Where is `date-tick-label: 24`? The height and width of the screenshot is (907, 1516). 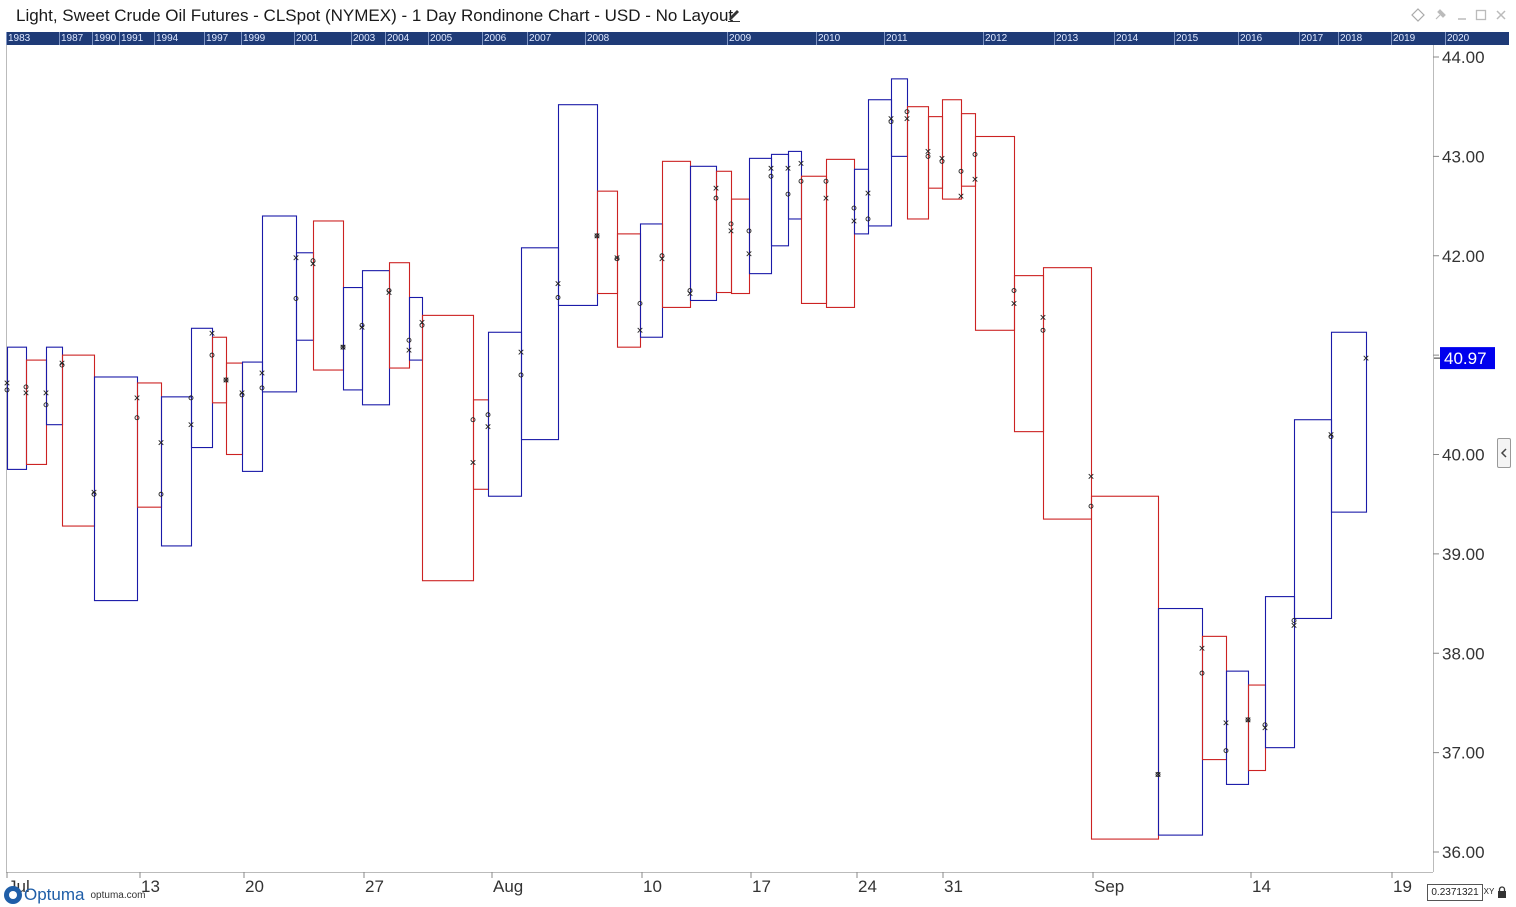
date-tick-label: 24 is located at coordinates (867, 886).